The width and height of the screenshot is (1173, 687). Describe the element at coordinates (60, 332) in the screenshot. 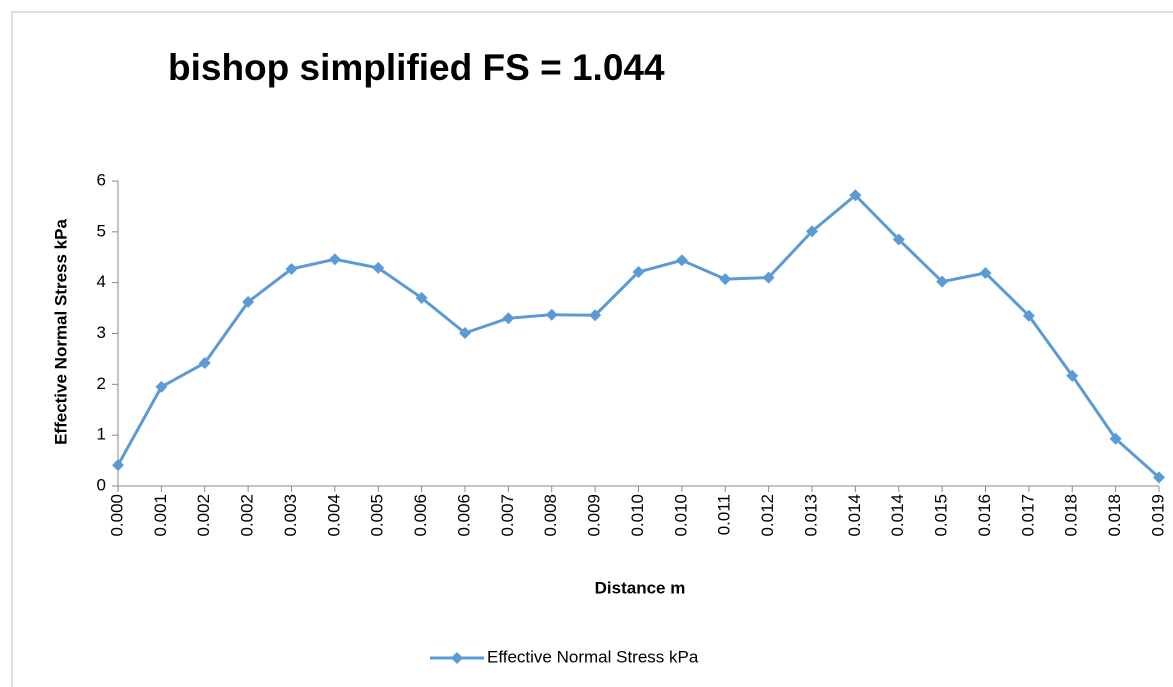

I see `y-axis-title: Effective Normal Stress kPa` at that location.